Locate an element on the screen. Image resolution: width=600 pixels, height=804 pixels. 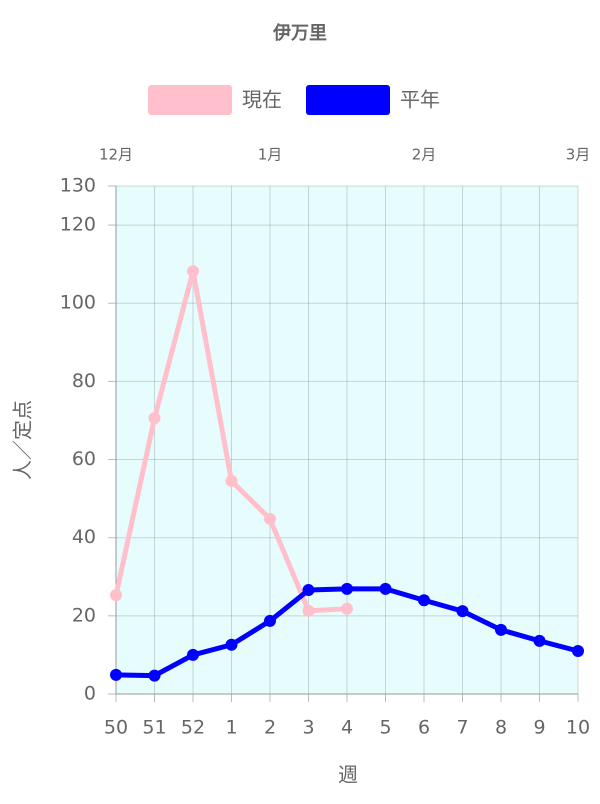
y-tick-label: 0 is located at coordinates (90, 694).